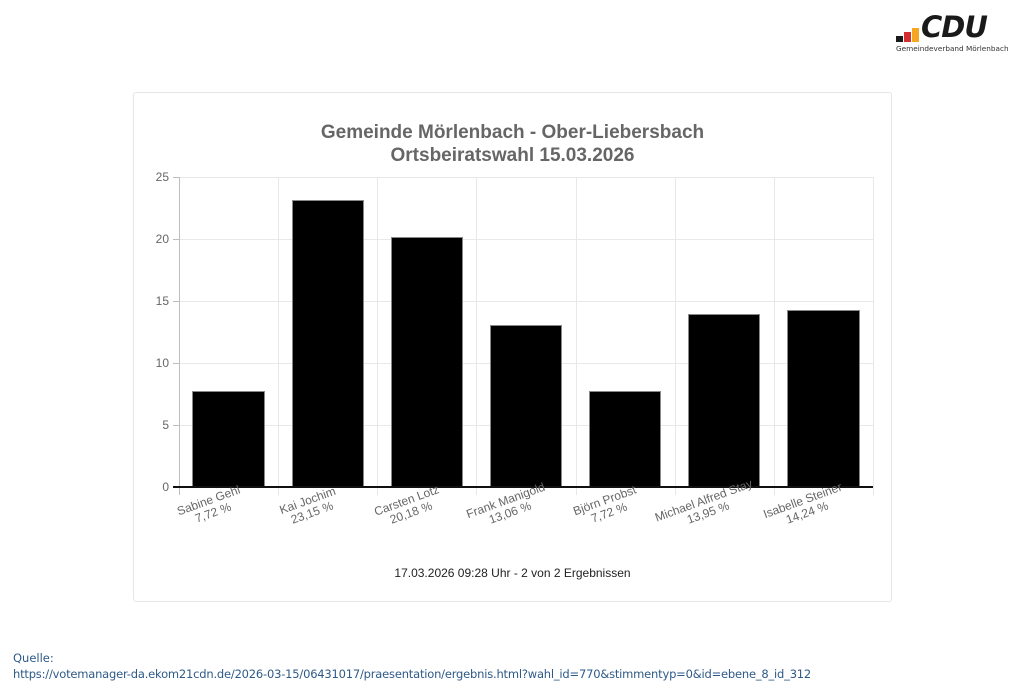 The width and height of the screenshot is (1024, 692). I want to click on x-axis-line, so click(523, 487).